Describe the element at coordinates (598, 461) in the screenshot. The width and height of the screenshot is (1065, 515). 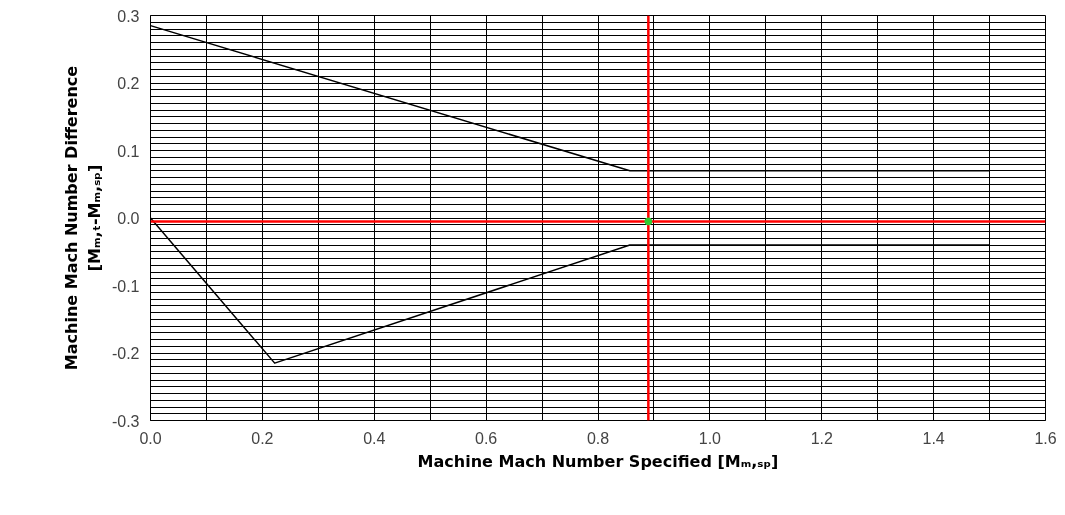
I see `x-axis-title: Machine Mach Number Specified [Mₘ,ₛₚ]` at that location.